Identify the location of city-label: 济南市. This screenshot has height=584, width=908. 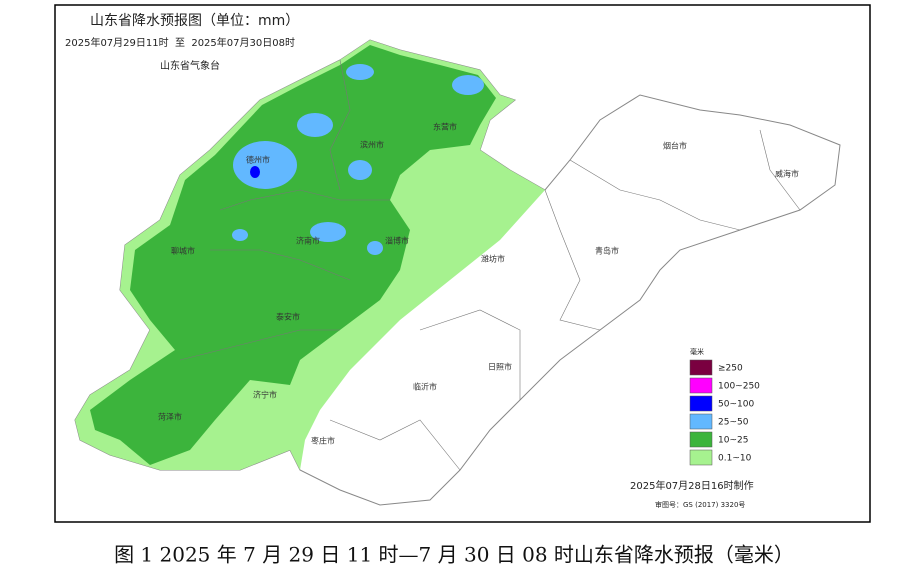
(308, 241).